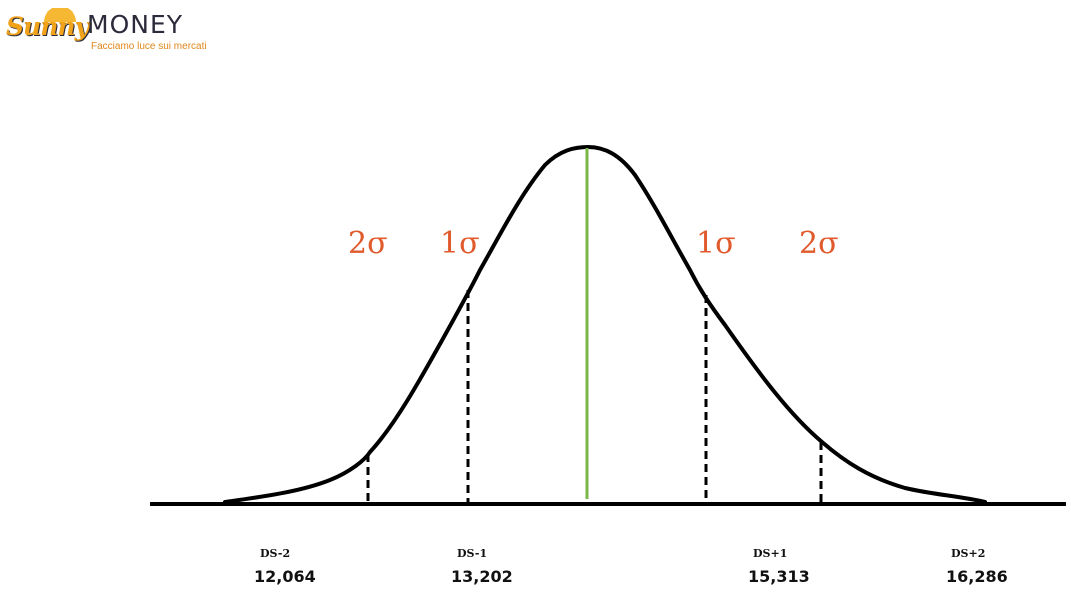  What do you see at coordinates (482, 576) in the screenshot?
I see `marker-value-ds-1: 13,202` at bounding box center [482, 576].